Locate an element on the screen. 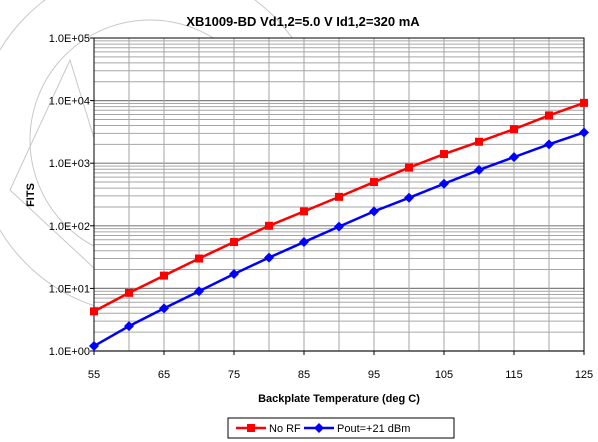 This screenshot has width=598, height=442. legend-box is located at coordinates (341, 428).